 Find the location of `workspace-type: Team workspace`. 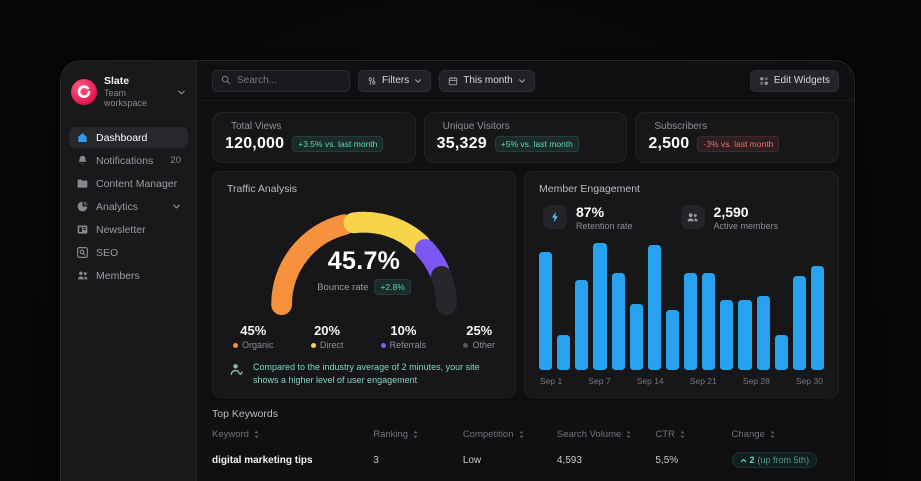

workspace-type: Team workspace is located at coordinates (126, 98).